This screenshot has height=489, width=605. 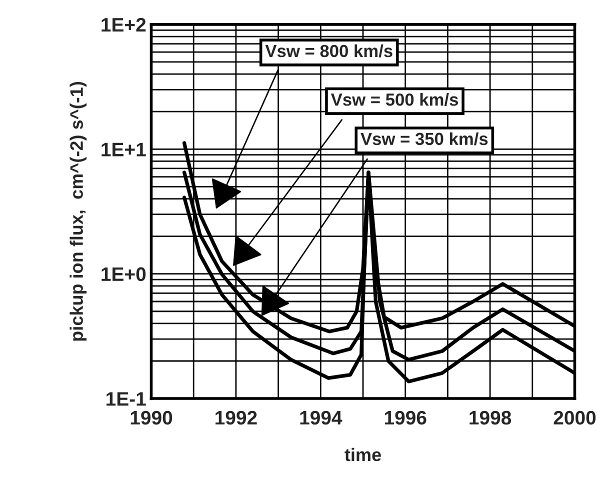 What do you see at coordinates (328, 51) in the screenshot?
I see `annotation: Vsw = 800 km/s` at bounding box center [328, 51].